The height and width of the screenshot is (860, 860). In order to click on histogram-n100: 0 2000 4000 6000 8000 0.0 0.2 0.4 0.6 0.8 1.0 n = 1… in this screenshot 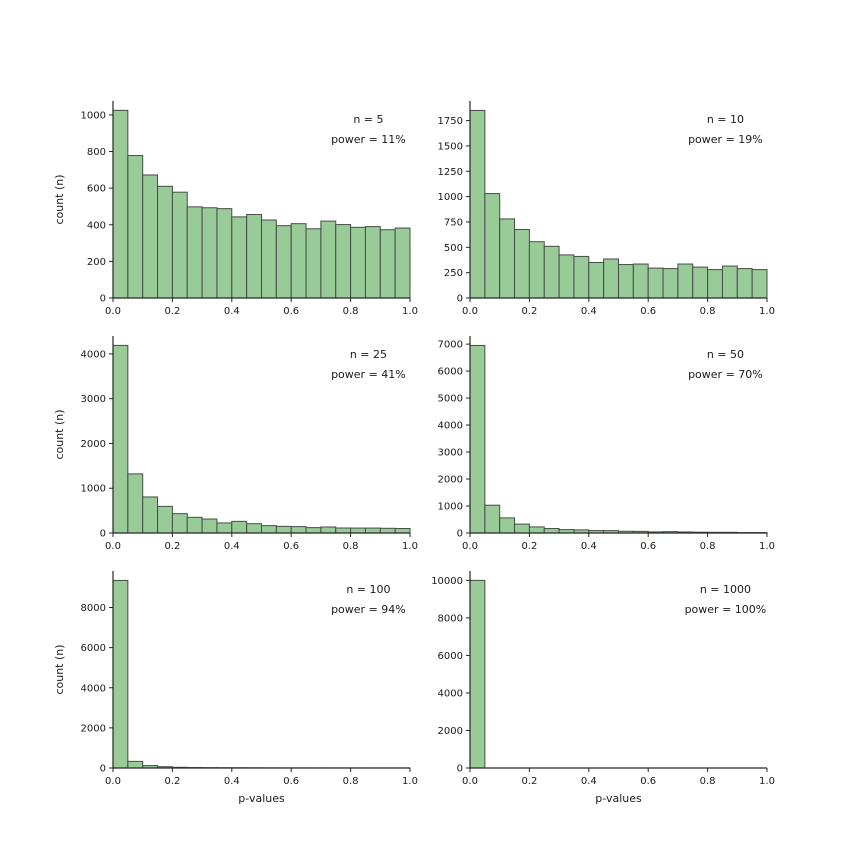, I will do `click(235, 688)`.